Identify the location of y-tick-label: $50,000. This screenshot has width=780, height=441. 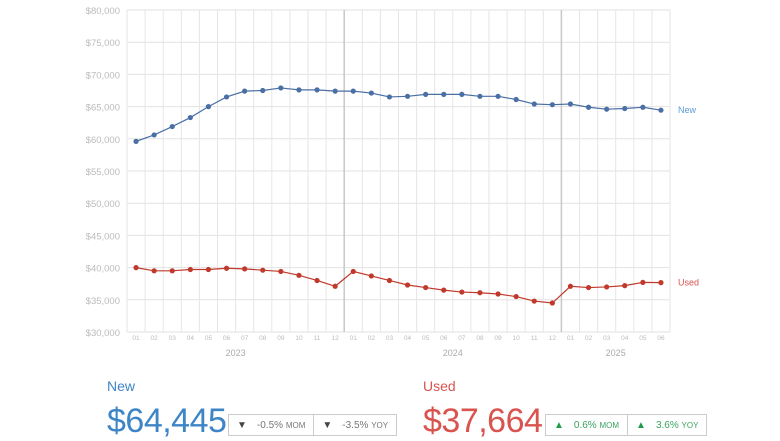
(103, 204).